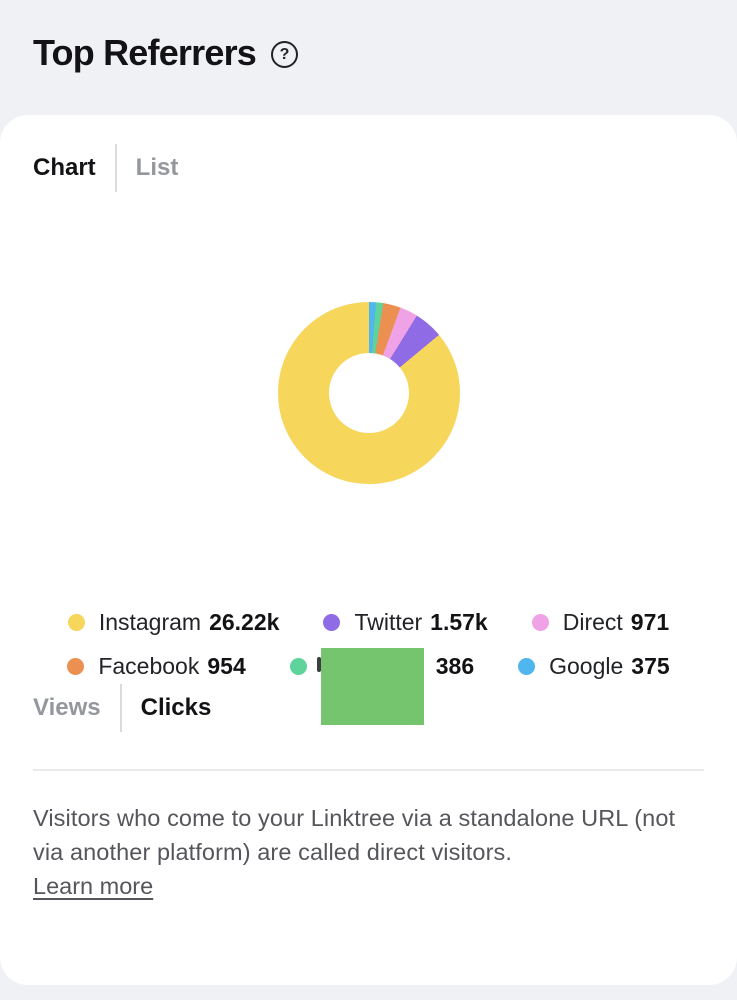 This screenshot has width=737, height=1000. I want to click on legend-value: 954, so click(226, 665).